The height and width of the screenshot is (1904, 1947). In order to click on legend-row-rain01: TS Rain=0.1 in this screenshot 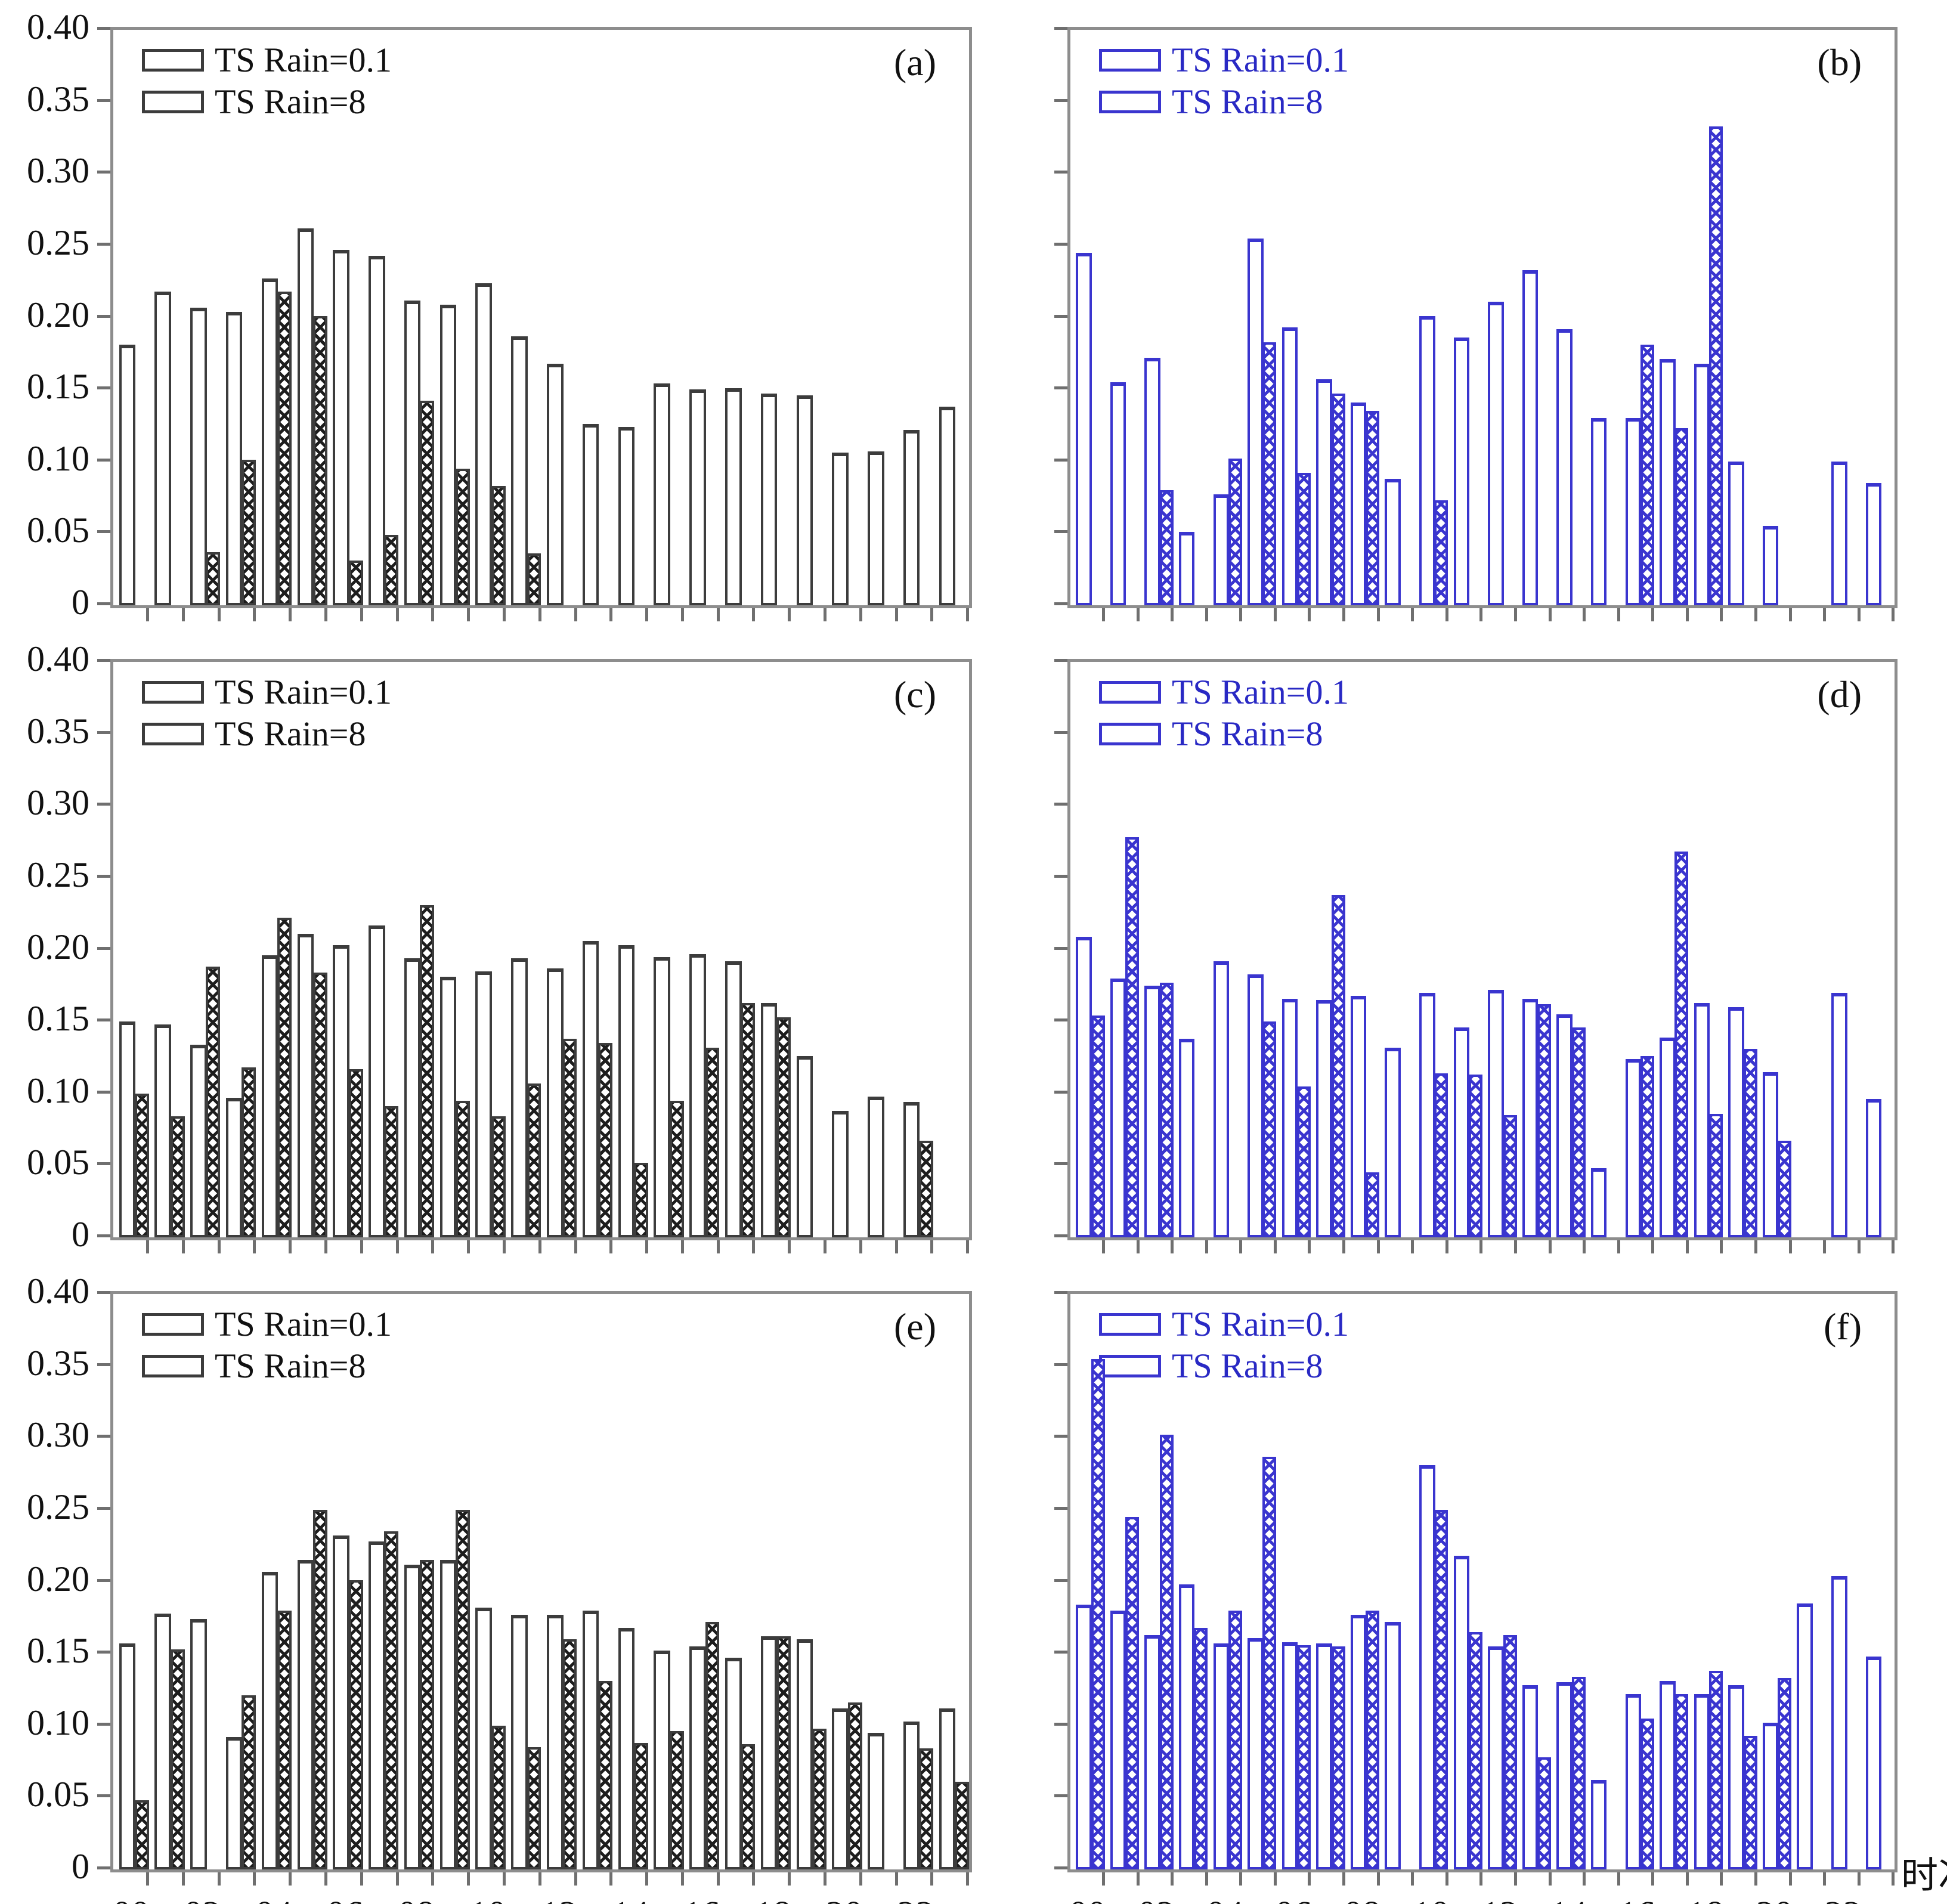, I will do `click(267, 60)`.